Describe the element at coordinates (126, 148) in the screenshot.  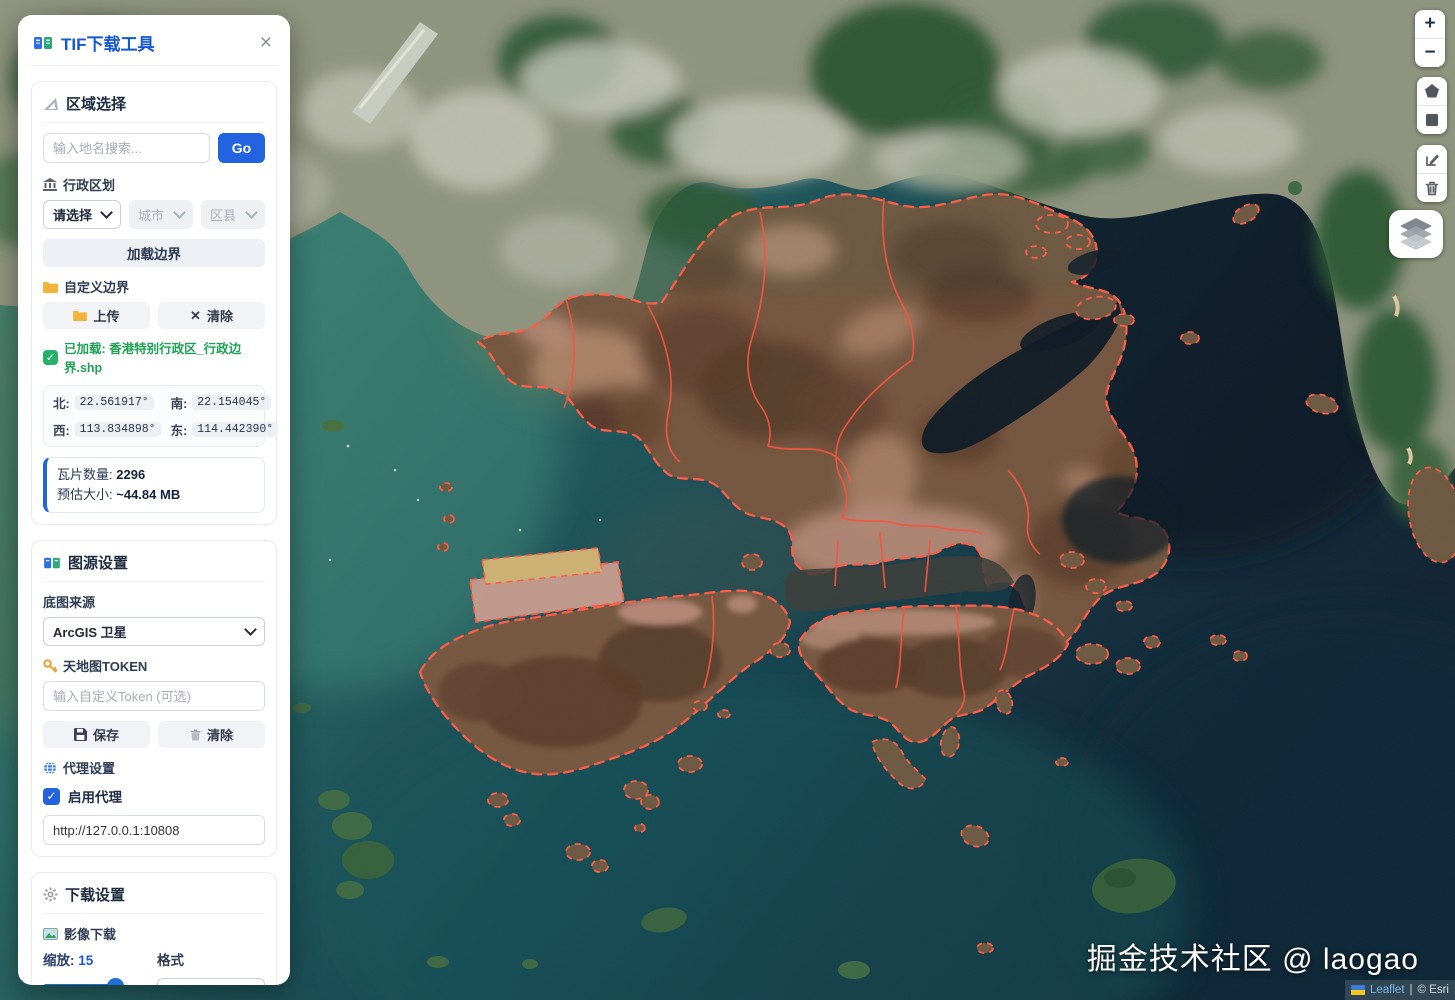
I see `place-search-input` at that location.